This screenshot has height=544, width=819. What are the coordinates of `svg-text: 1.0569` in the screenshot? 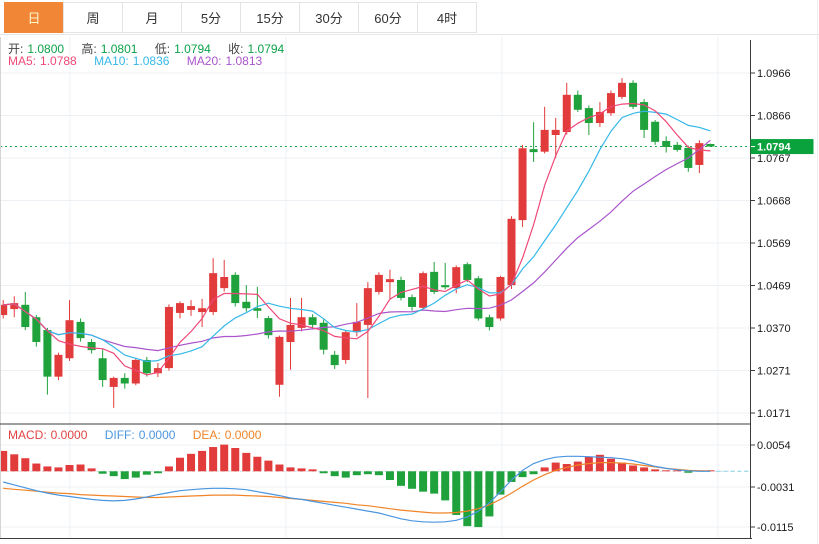 It's located at (774, 244).